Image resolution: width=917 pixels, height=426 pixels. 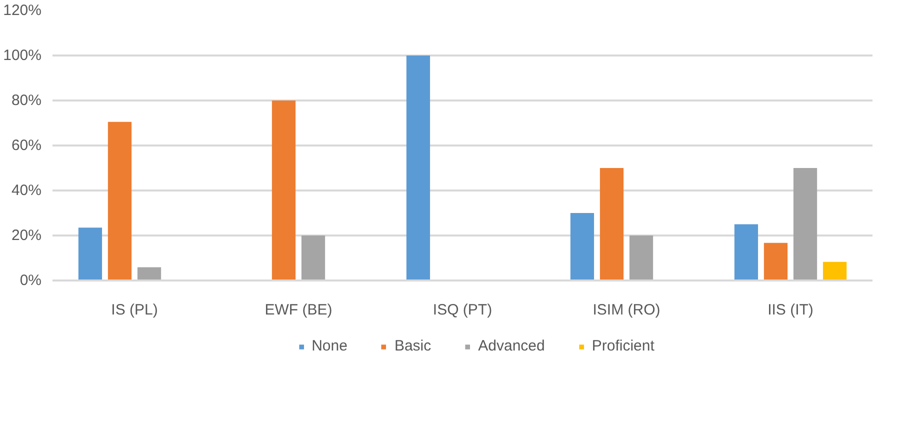 I want to click on x-tick-label: ISQ (PT), so click(x=462, y=310).